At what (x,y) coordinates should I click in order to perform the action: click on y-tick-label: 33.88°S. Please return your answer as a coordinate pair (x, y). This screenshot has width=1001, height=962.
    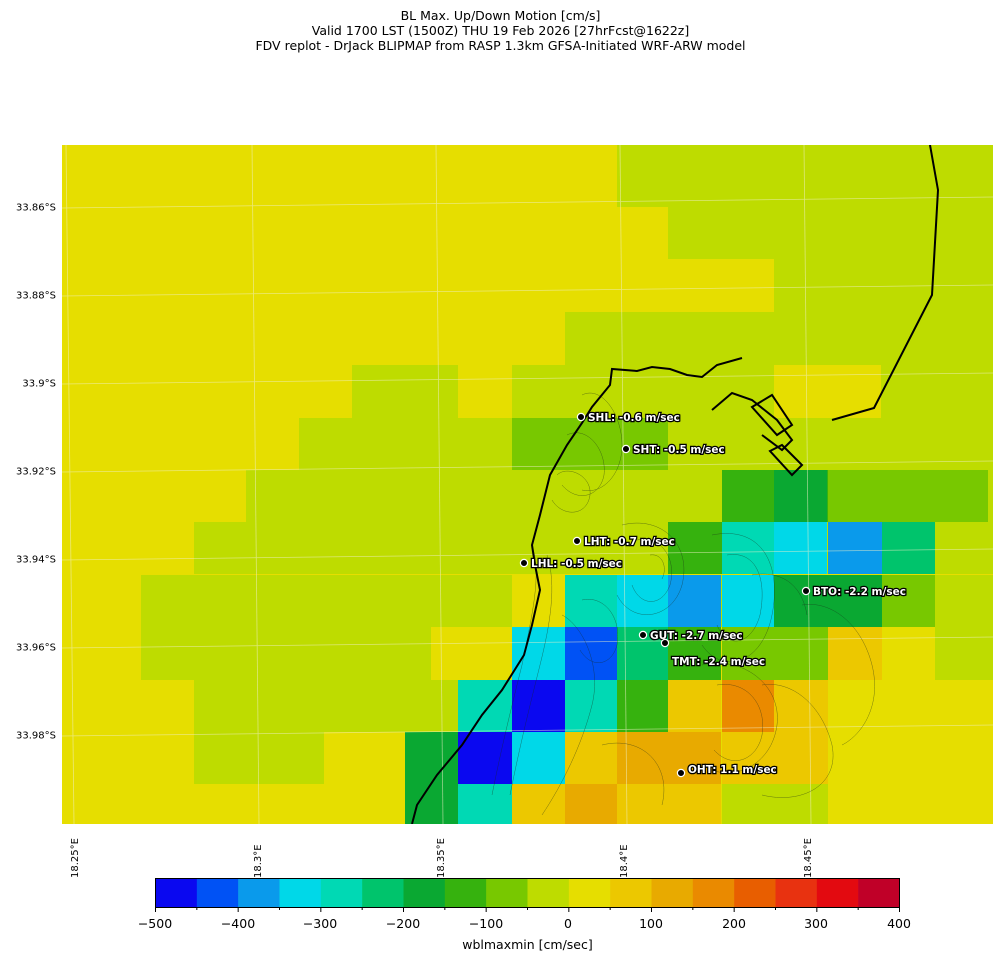
    Looking at the image, I should click on (36, 296).